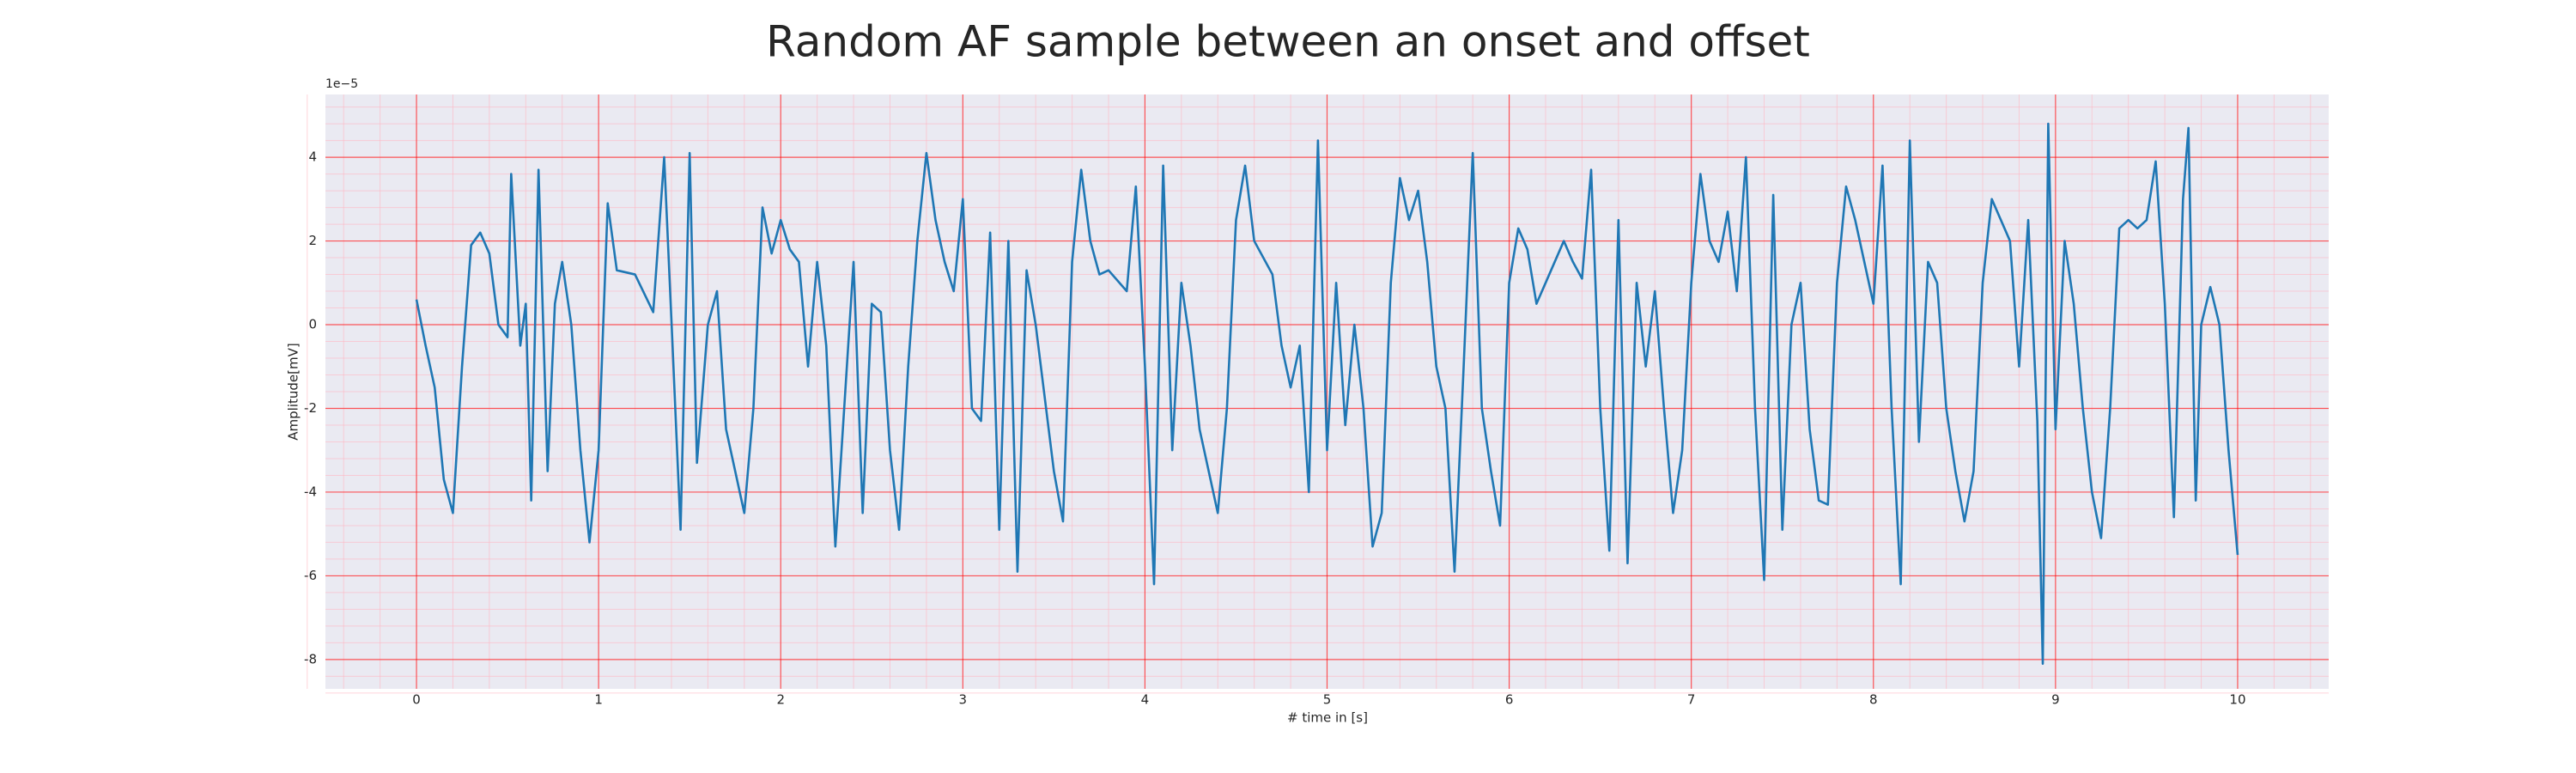  Describe the element at coordinates (1873, 700) in the screenshot. I see `x-tick-label: 8` at that location.